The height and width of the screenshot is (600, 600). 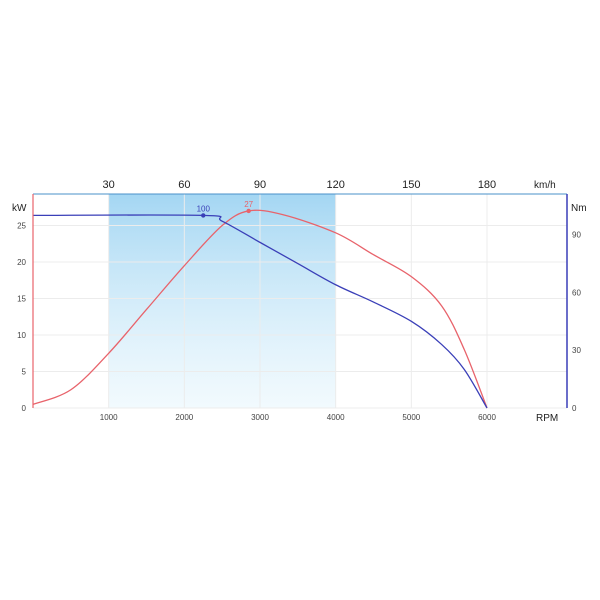 What do you see at coordinates (109, 185) in the screenshot?
I see `top-tick-label: 30` at bounding box center [109, 185].